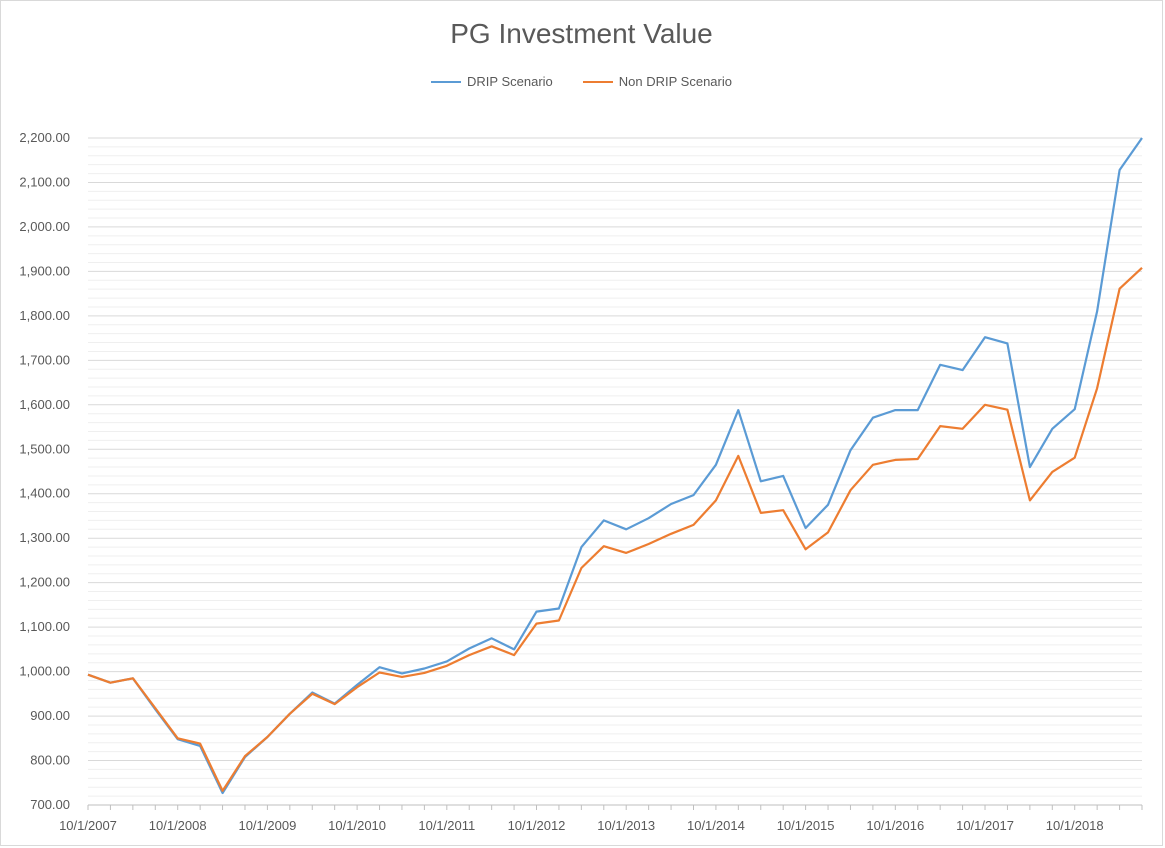  Describe the element at coordinates (44, 181) in the screenshot. I see `y-tick-label: 2,100.00` at that location.